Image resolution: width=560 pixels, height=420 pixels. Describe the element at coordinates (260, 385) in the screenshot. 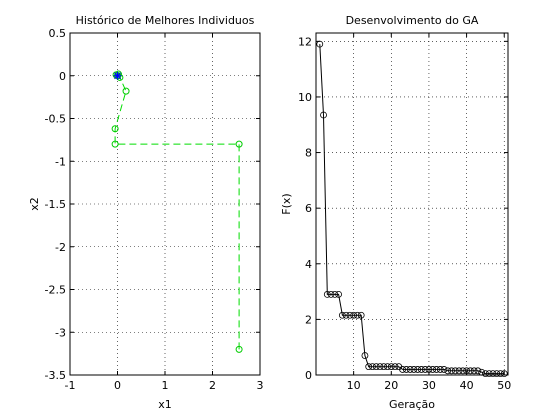

I see `x-tick-label: 3` at that location.